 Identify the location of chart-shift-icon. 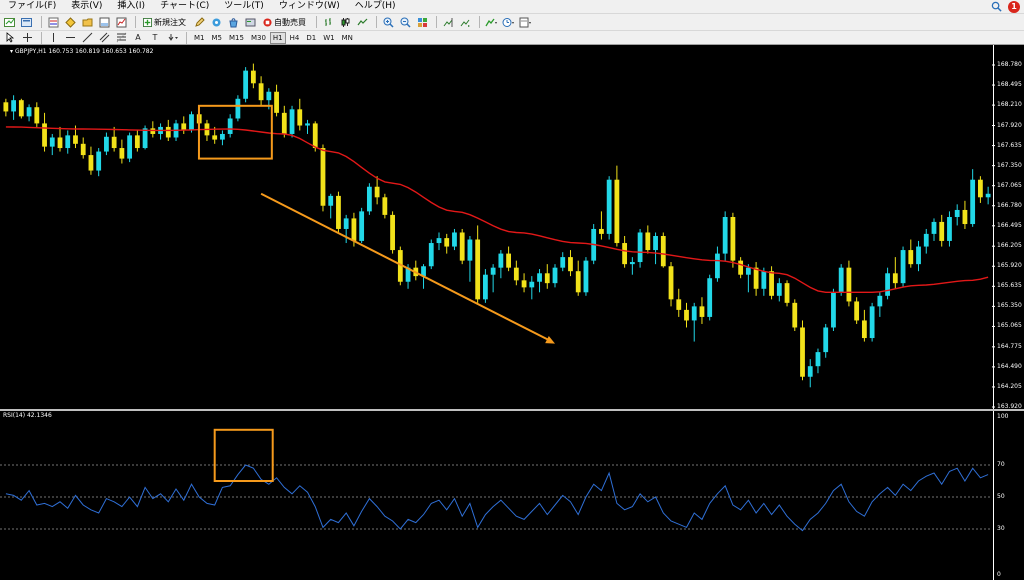
(448, 22).